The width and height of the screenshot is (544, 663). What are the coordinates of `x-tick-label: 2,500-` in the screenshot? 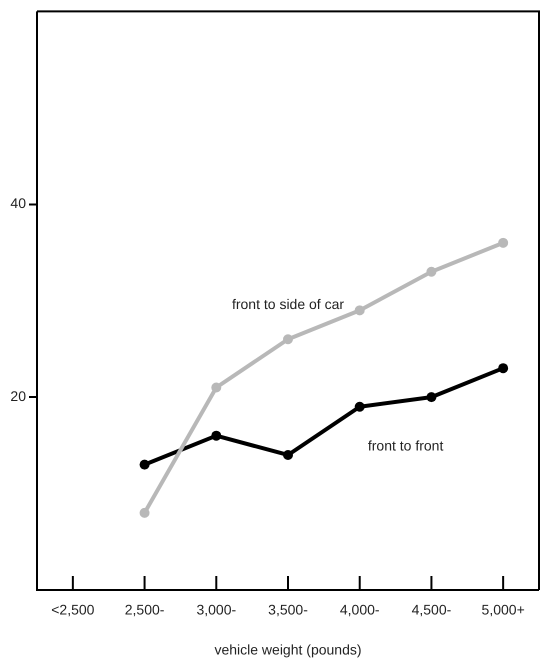 It's located at (144, 609).